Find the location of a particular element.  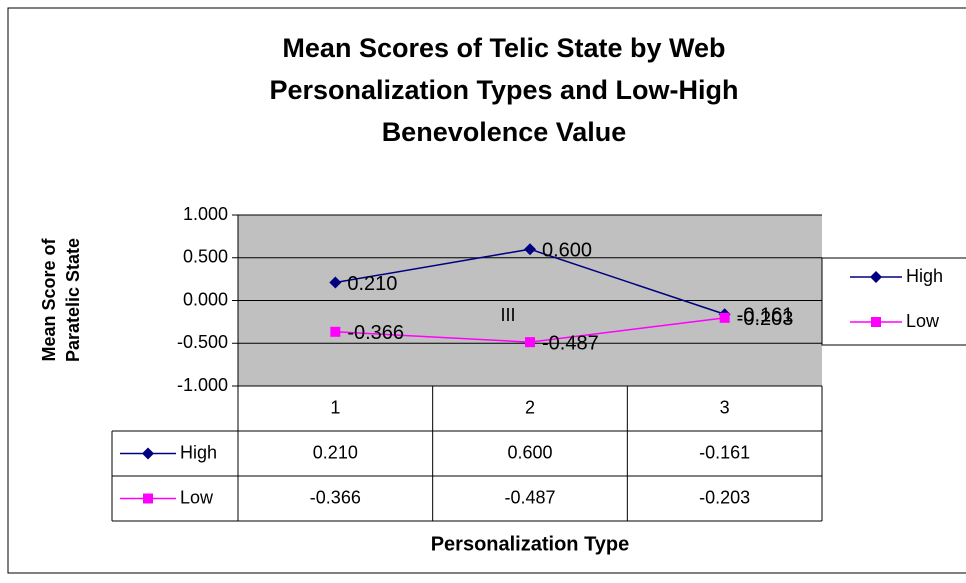

y-axis-label: Paratelic State is located at coordinates (73, 300).